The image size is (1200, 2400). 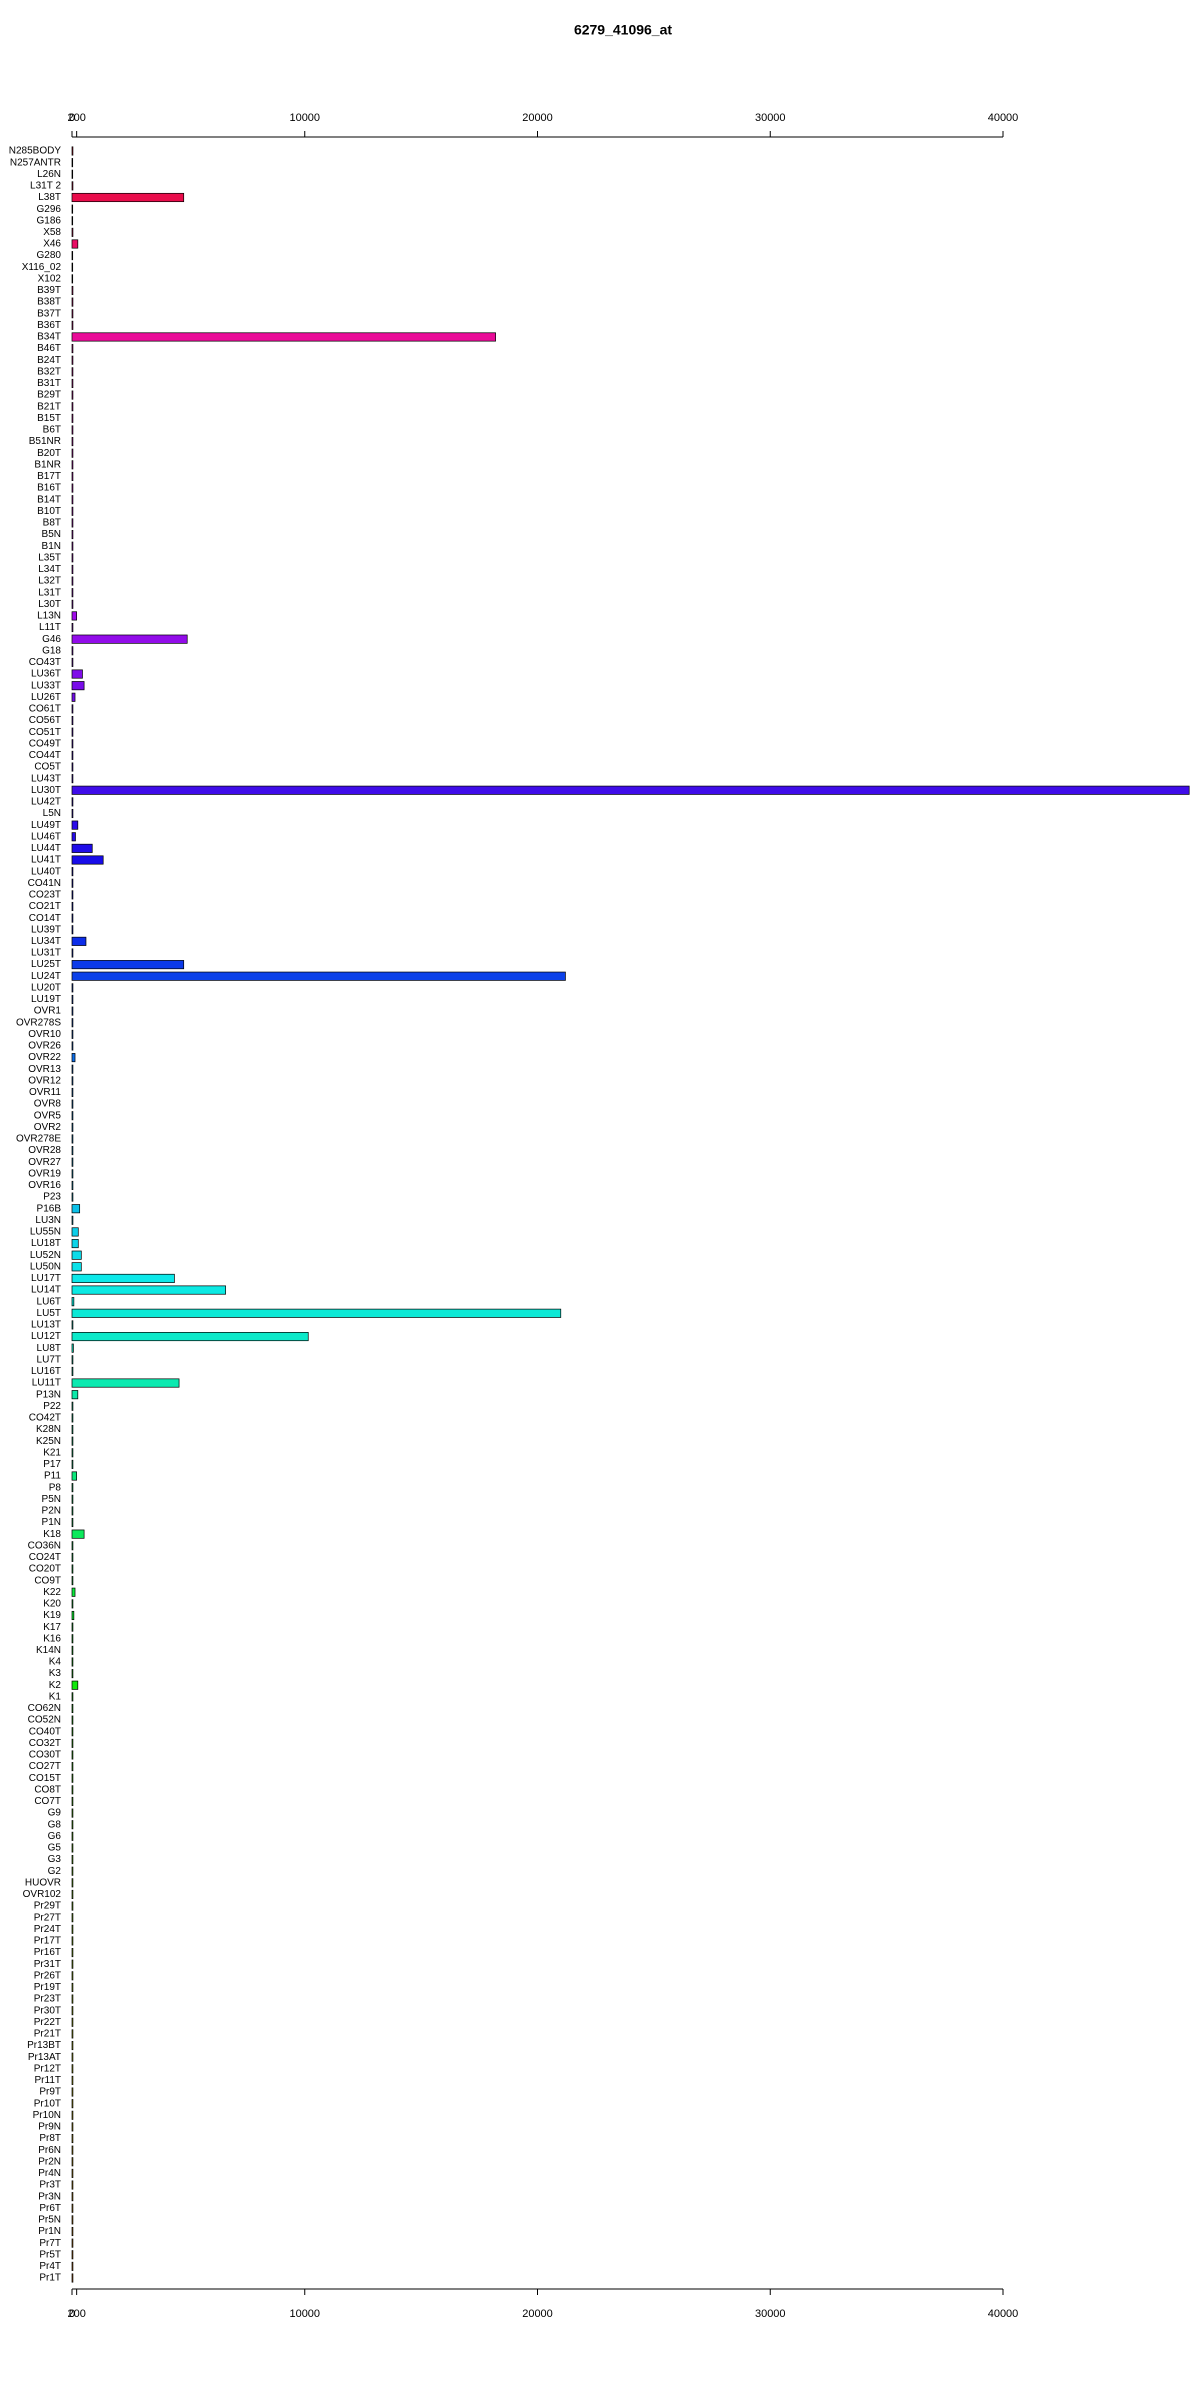 I want to click on y-tick-label: CO43T, so click(x=45, y=662).